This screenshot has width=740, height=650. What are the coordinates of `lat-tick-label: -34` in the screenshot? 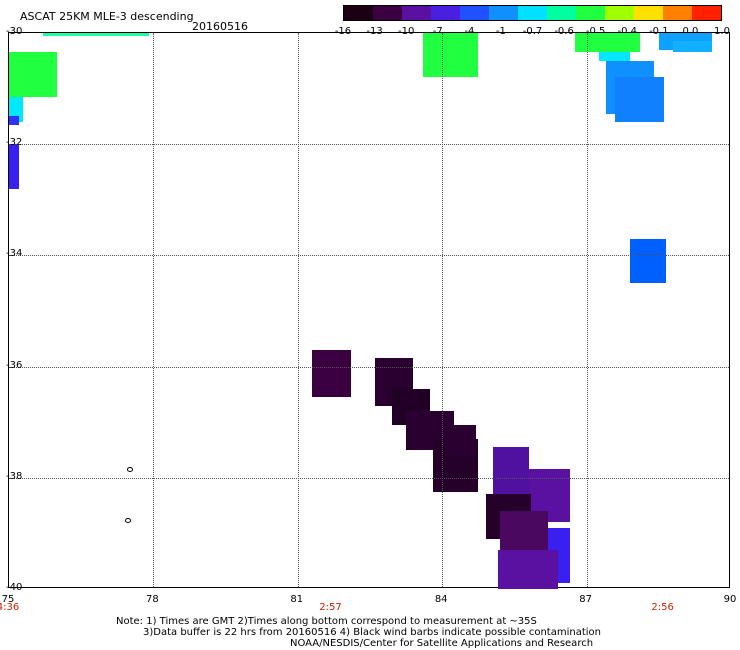 It's located at (14, 254).